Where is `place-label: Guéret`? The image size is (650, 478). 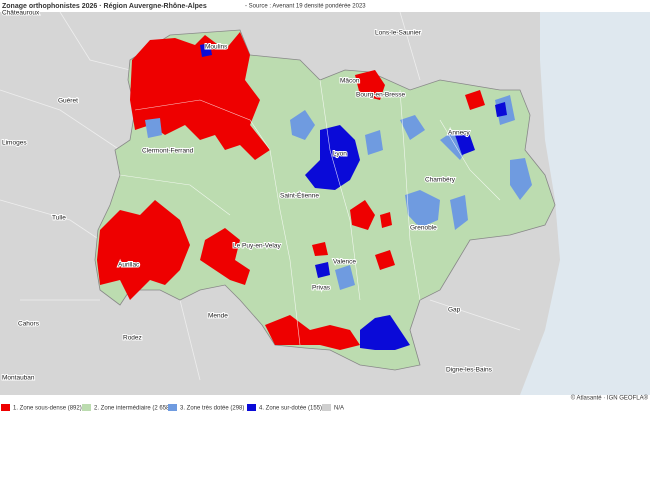 place-label: Guéret is located at coordinates (68, 101).